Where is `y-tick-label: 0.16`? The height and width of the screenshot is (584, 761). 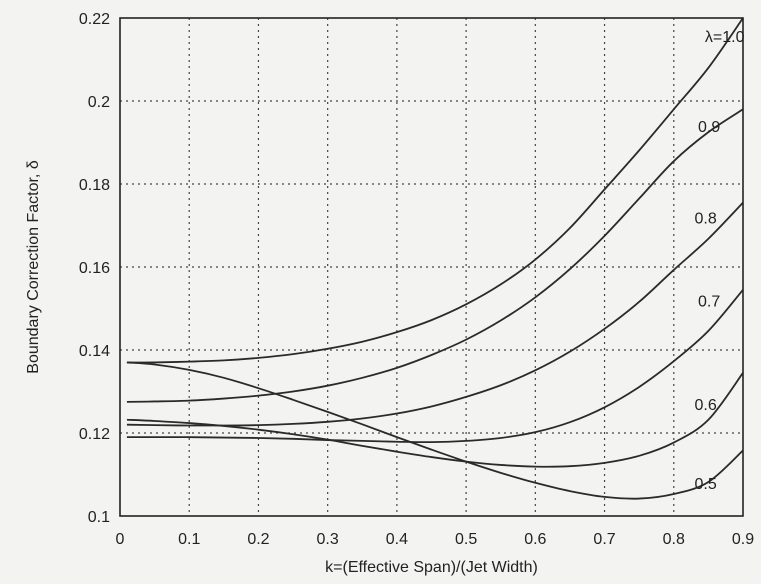
y-tick-label: 0.16 is located at coordinates (94, 268).